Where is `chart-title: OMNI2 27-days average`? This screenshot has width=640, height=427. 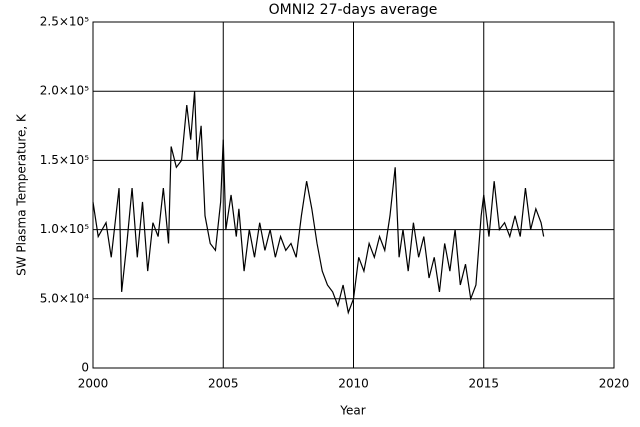
chart-title: OMNI2 27-days average is located at coordinates (353, 10).